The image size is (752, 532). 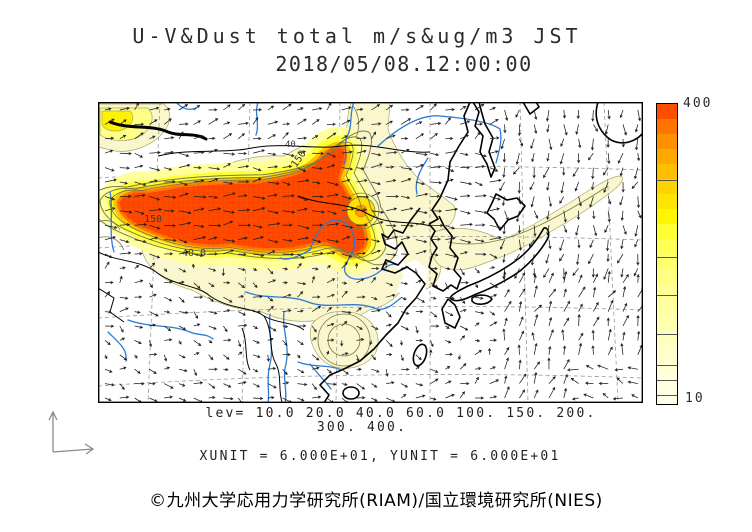 I want to click on colorbar-min-label: 10, so click(x=695, y=398).